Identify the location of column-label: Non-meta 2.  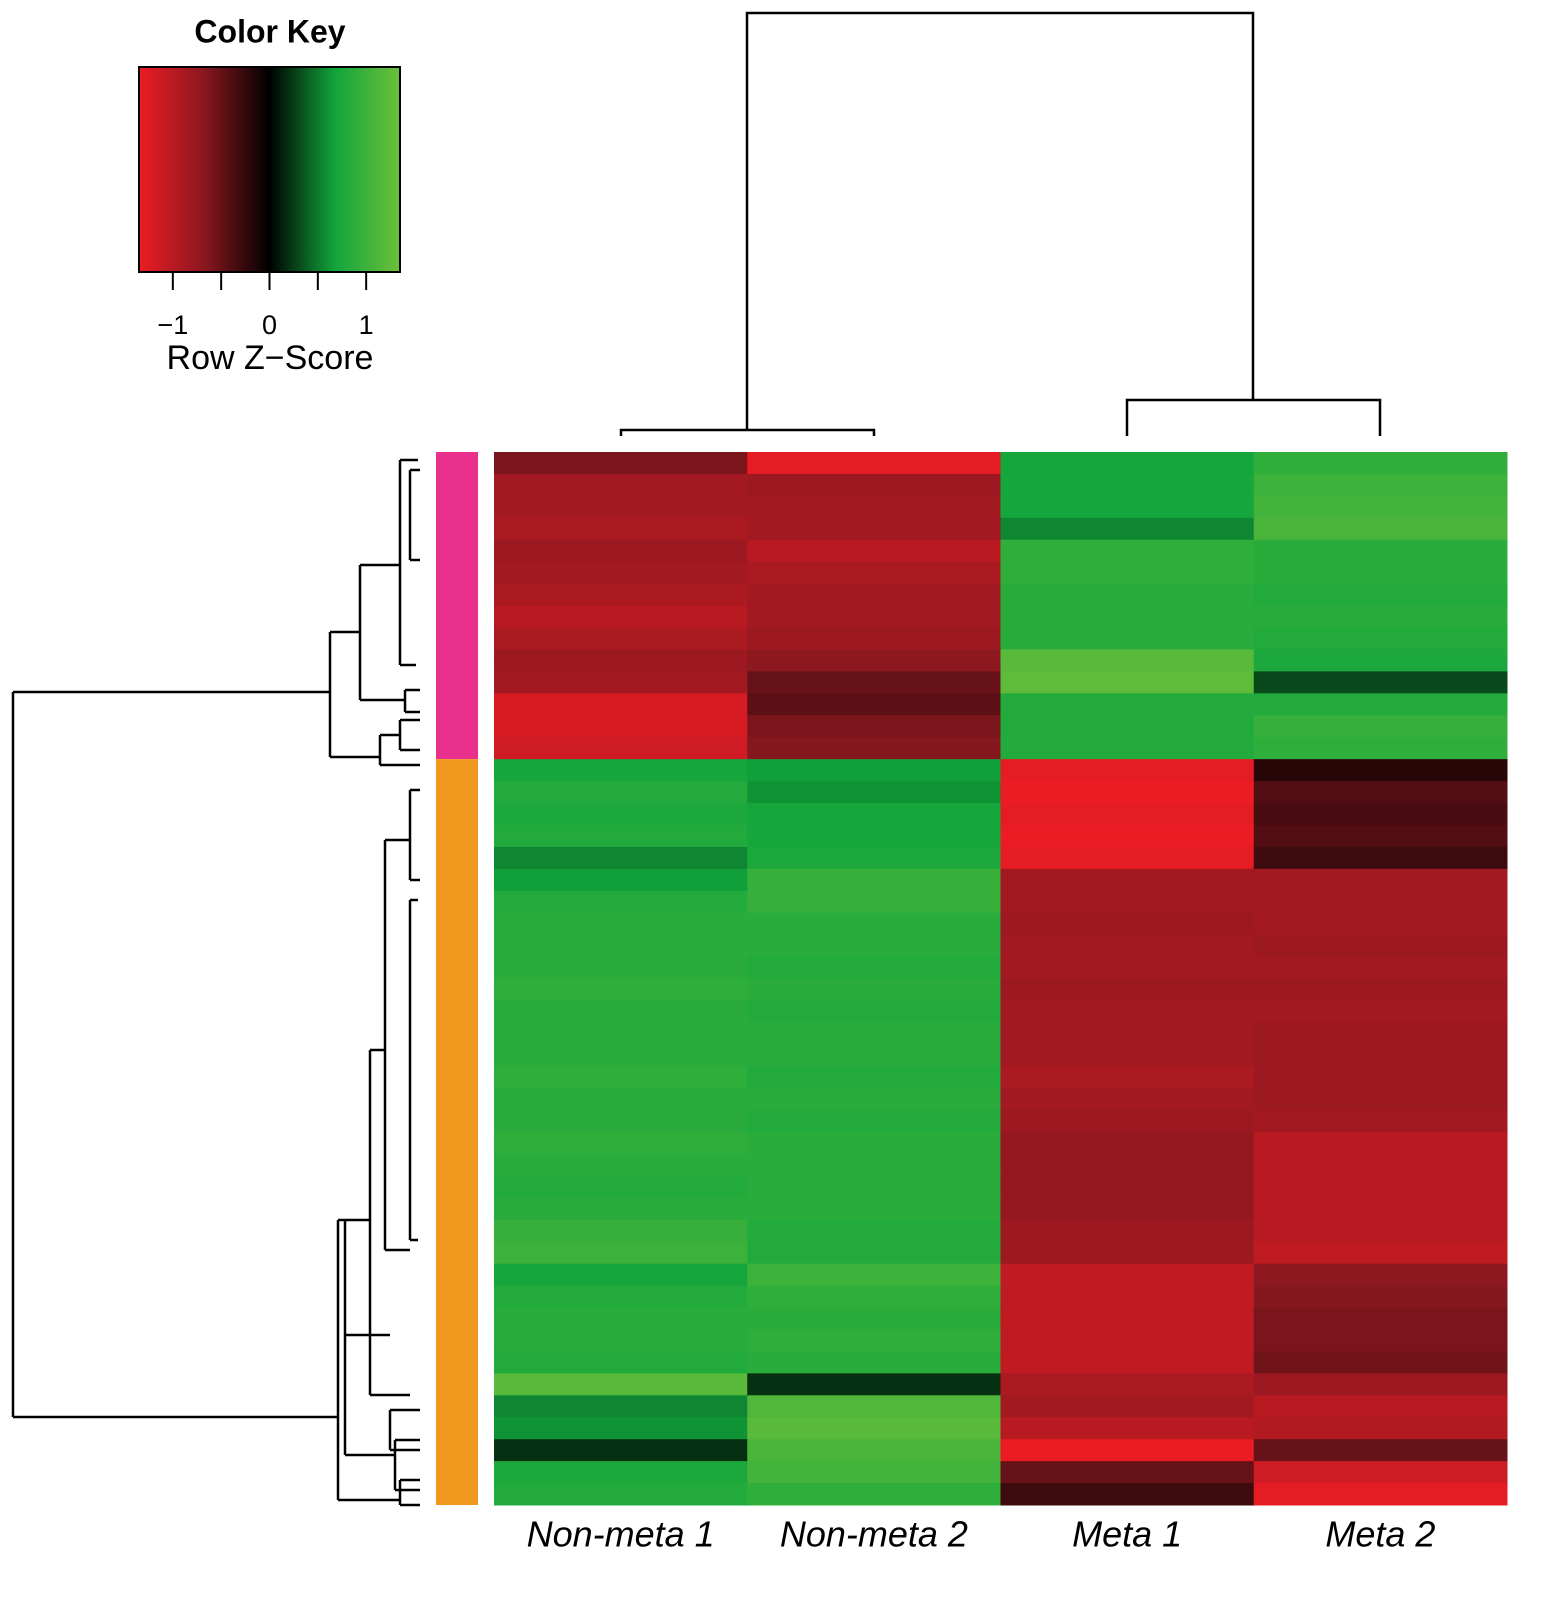
(874, 1534).